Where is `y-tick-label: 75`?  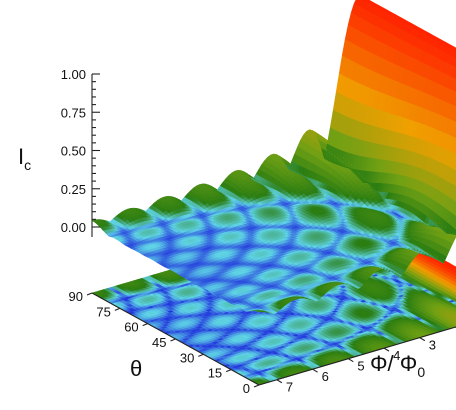
y-tick-label: 75 is located at coordinates (103, 311).